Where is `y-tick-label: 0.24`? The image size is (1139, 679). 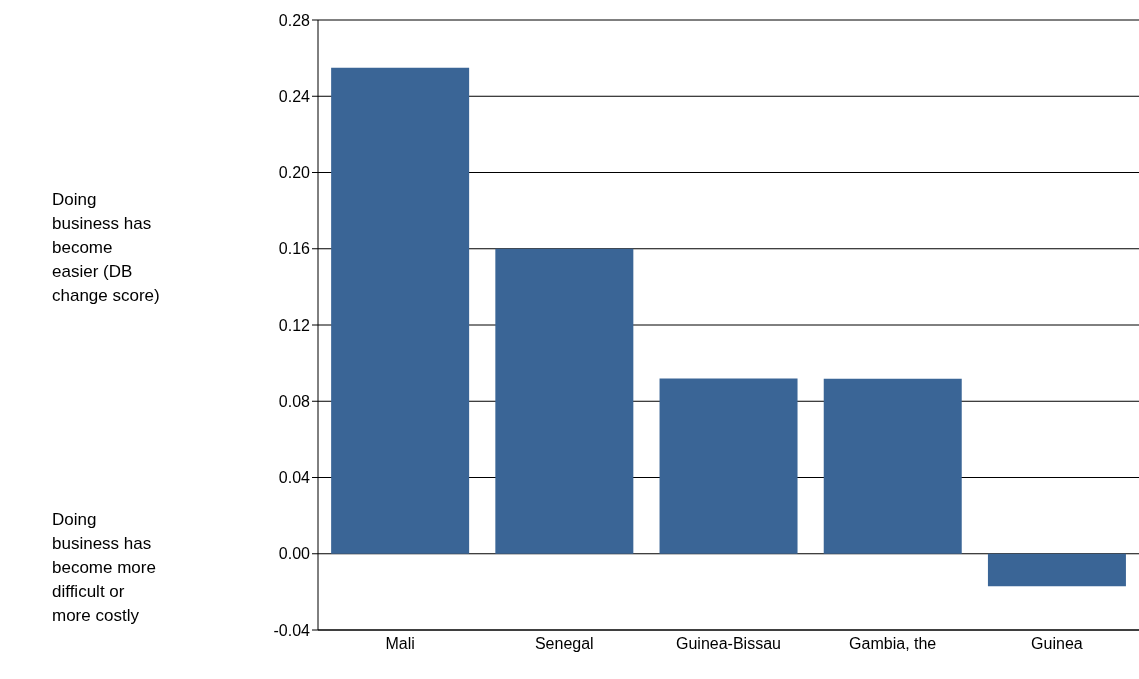 y-tick-label: 0.24 is located at coordinates (294, 96).